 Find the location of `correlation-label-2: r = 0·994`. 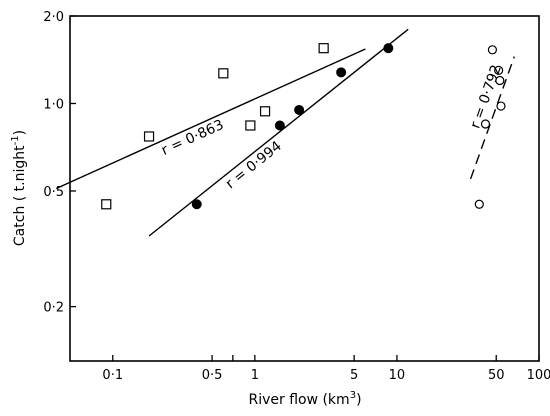

correlation-label-2: r = 0·994 is located at coordinates (254, 165).